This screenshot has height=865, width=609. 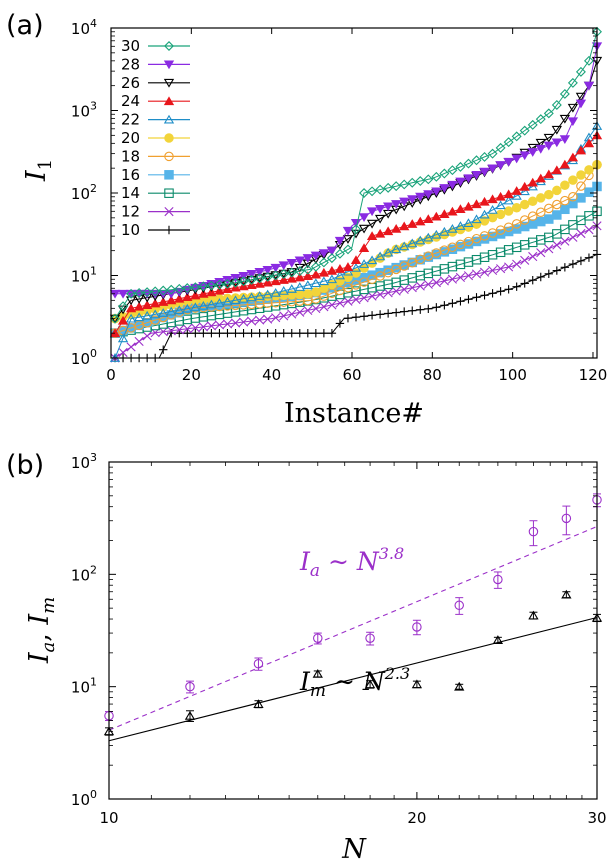 I want to click on x-tick-label: 10, so click(x=108, y=818).